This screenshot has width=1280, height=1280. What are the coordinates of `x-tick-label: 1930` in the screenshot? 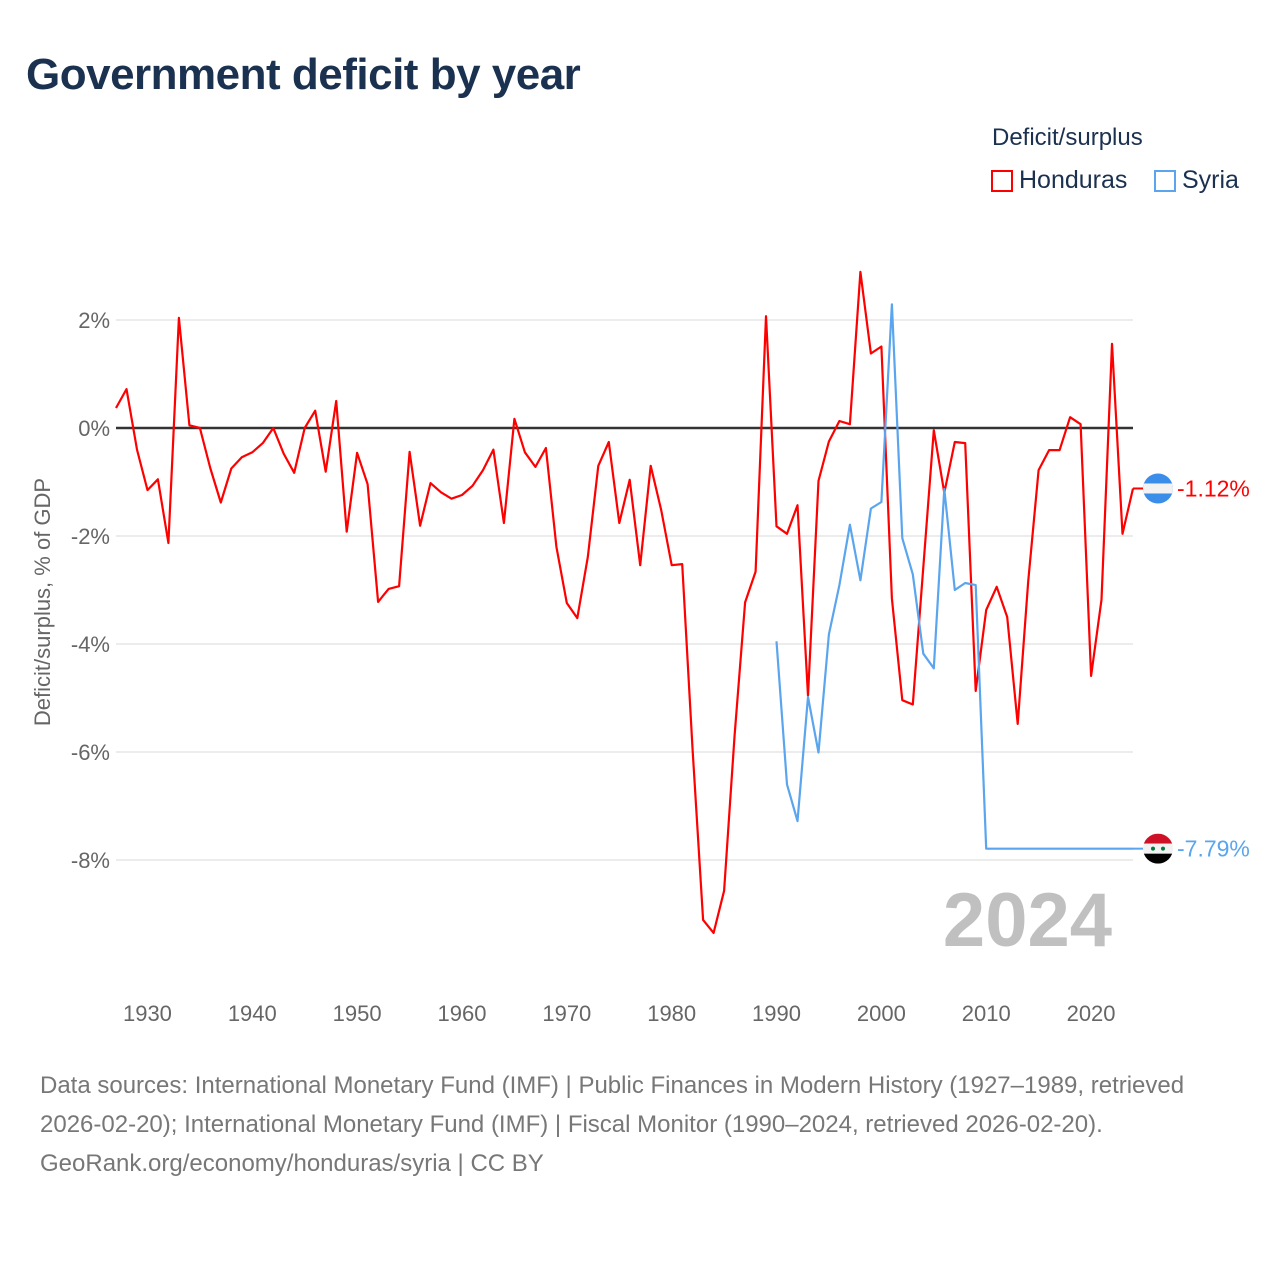 It's located at (147, 1013).